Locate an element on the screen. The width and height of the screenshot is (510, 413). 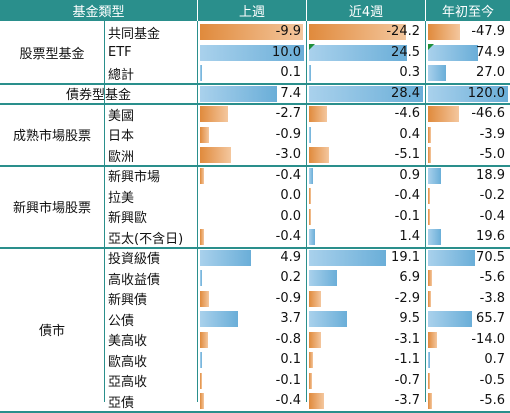
value-cell: -9.9 is located at coordinates (252, 32).